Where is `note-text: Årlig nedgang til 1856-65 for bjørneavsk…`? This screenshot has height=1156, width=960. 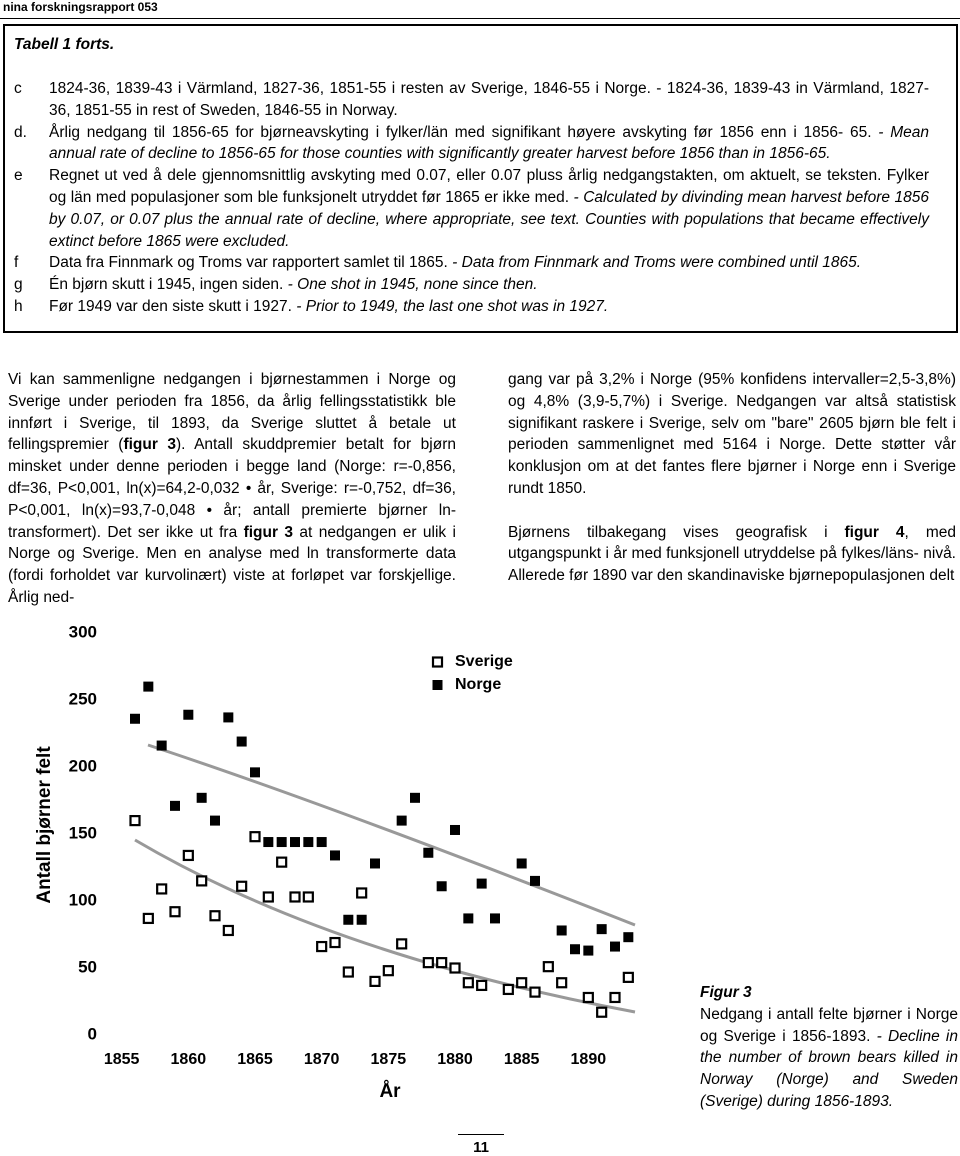
note-text: Årlig nedgang til 1856-65 for bjørneavsk… is located at coordinates (464, 132).